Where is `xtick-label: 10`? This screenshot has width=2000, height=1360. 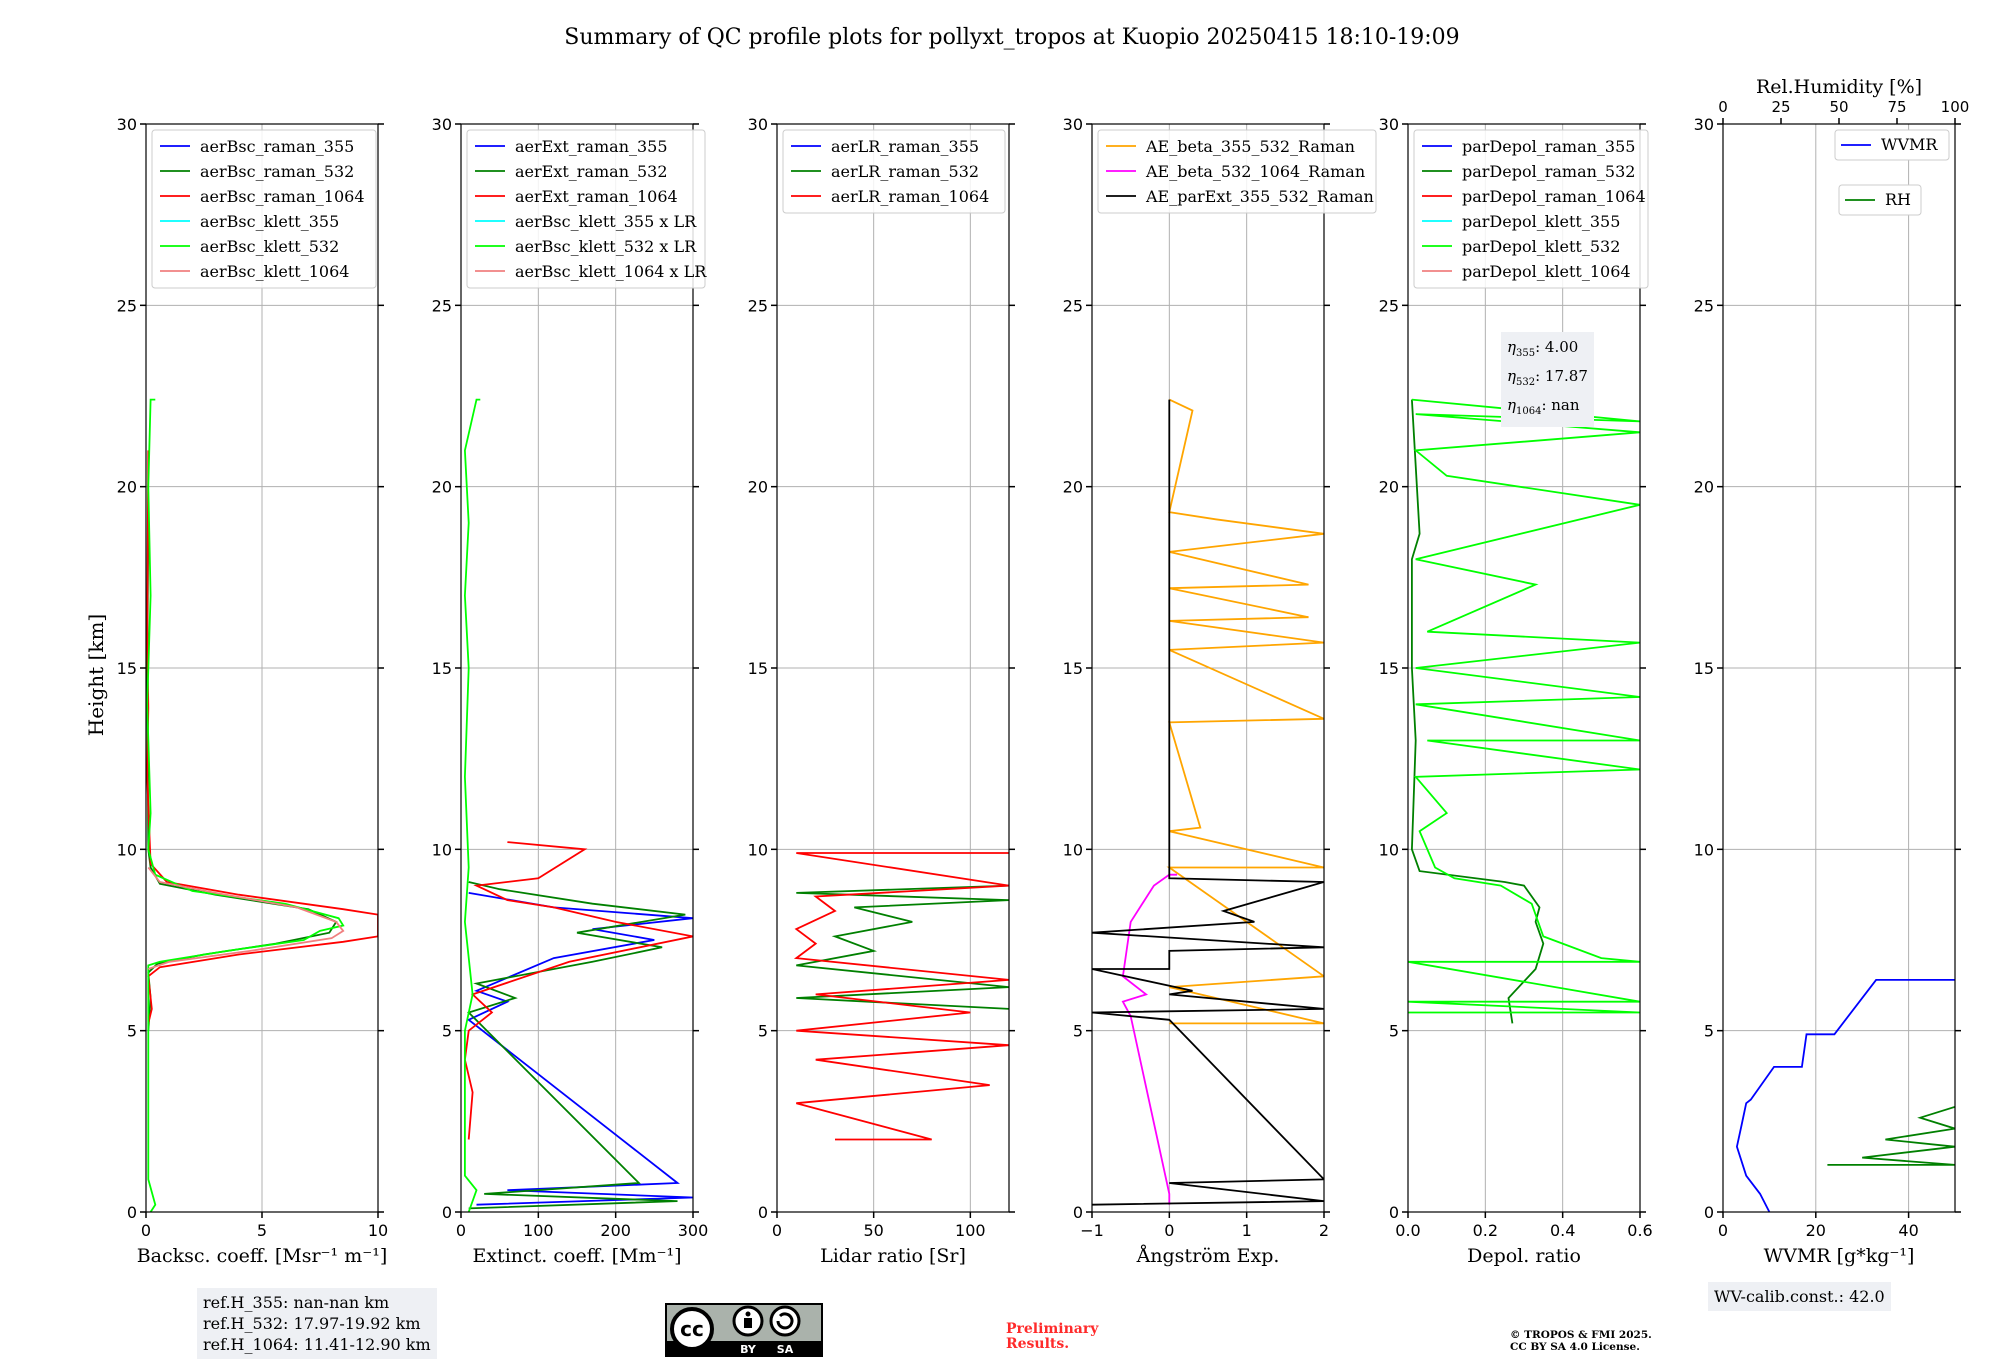 xtick-label: 10 is located at coordinates (378, 1230).